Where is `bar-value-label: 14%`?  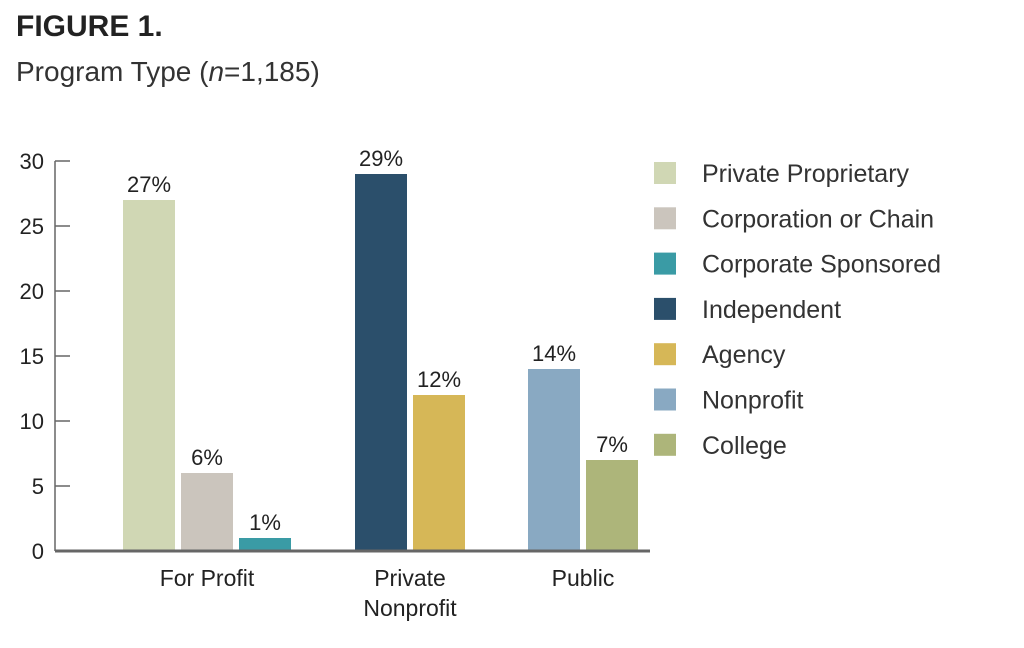
bar-value-label: 14% is located at coordinates (554, 353).